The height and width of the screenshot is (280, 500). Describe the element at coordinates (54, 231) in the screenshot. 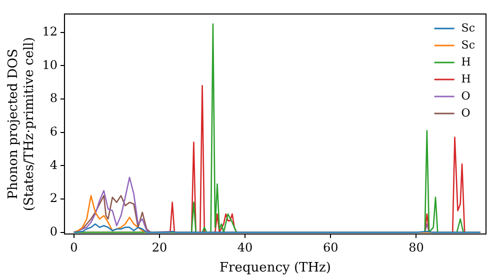

I see `y-tick-label: 0` at that location.